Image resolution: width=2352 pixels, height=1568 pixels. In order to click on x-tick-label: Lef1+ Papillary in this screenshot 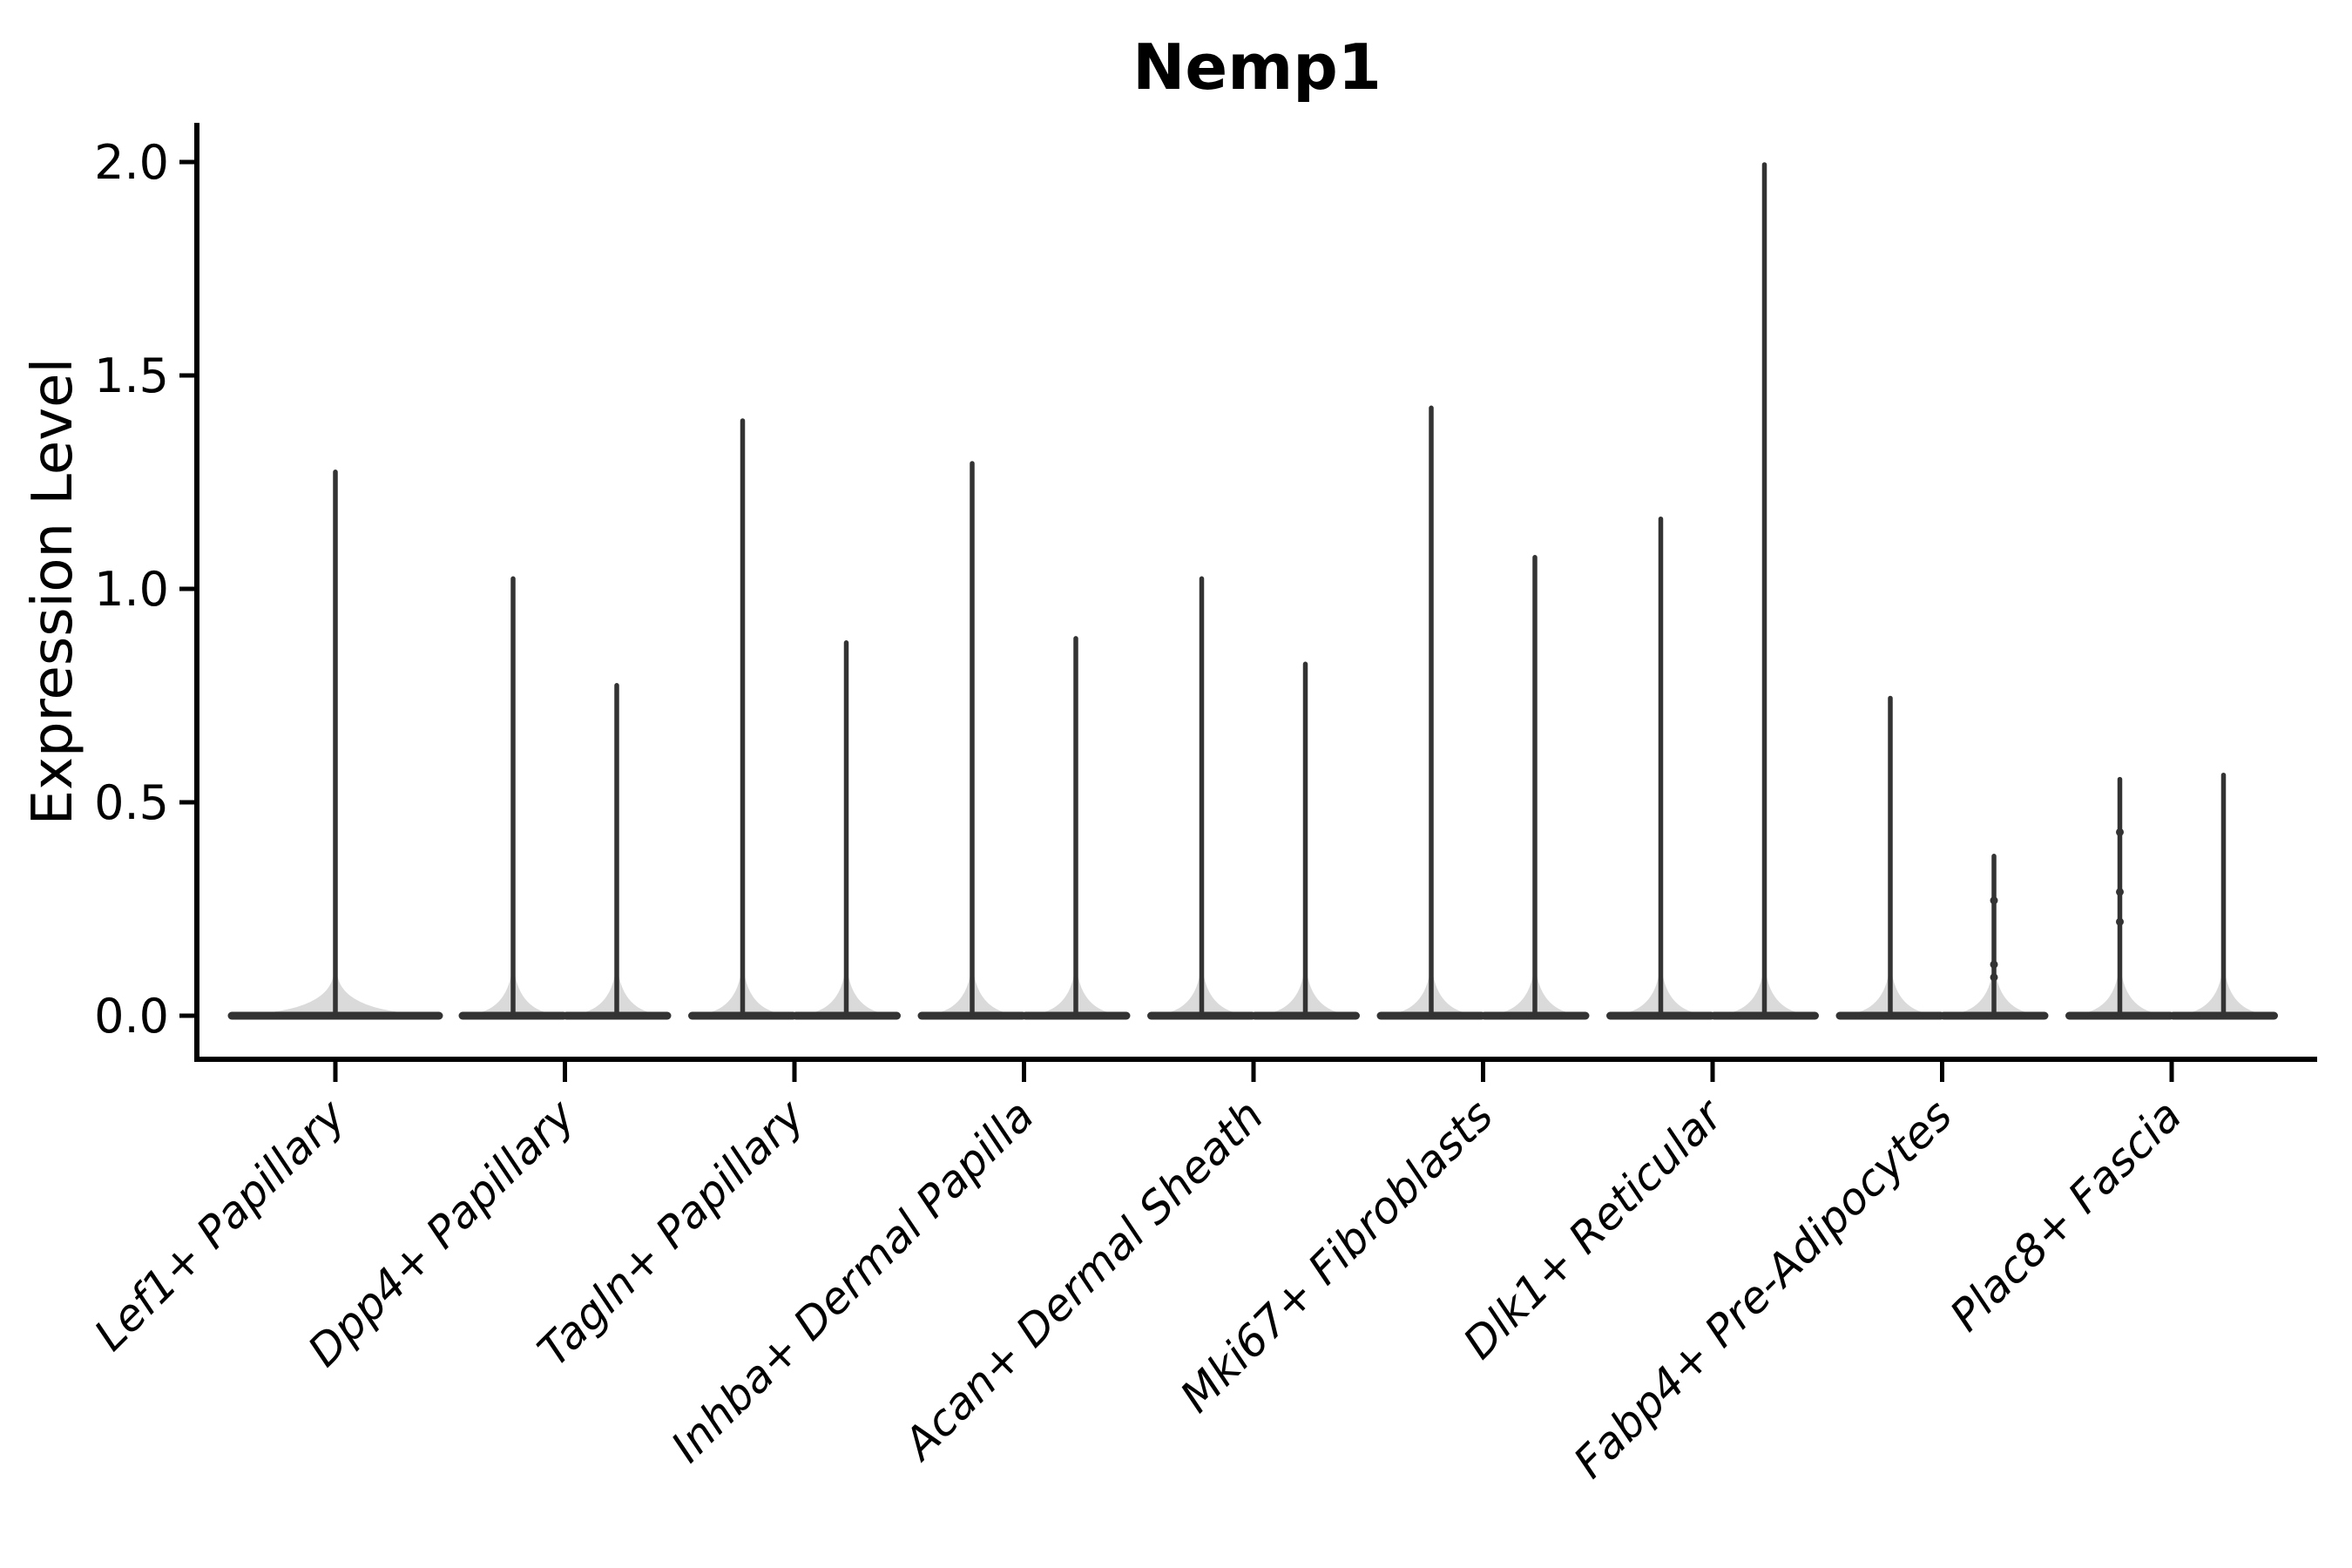, I will do `click(220, 1224)`.